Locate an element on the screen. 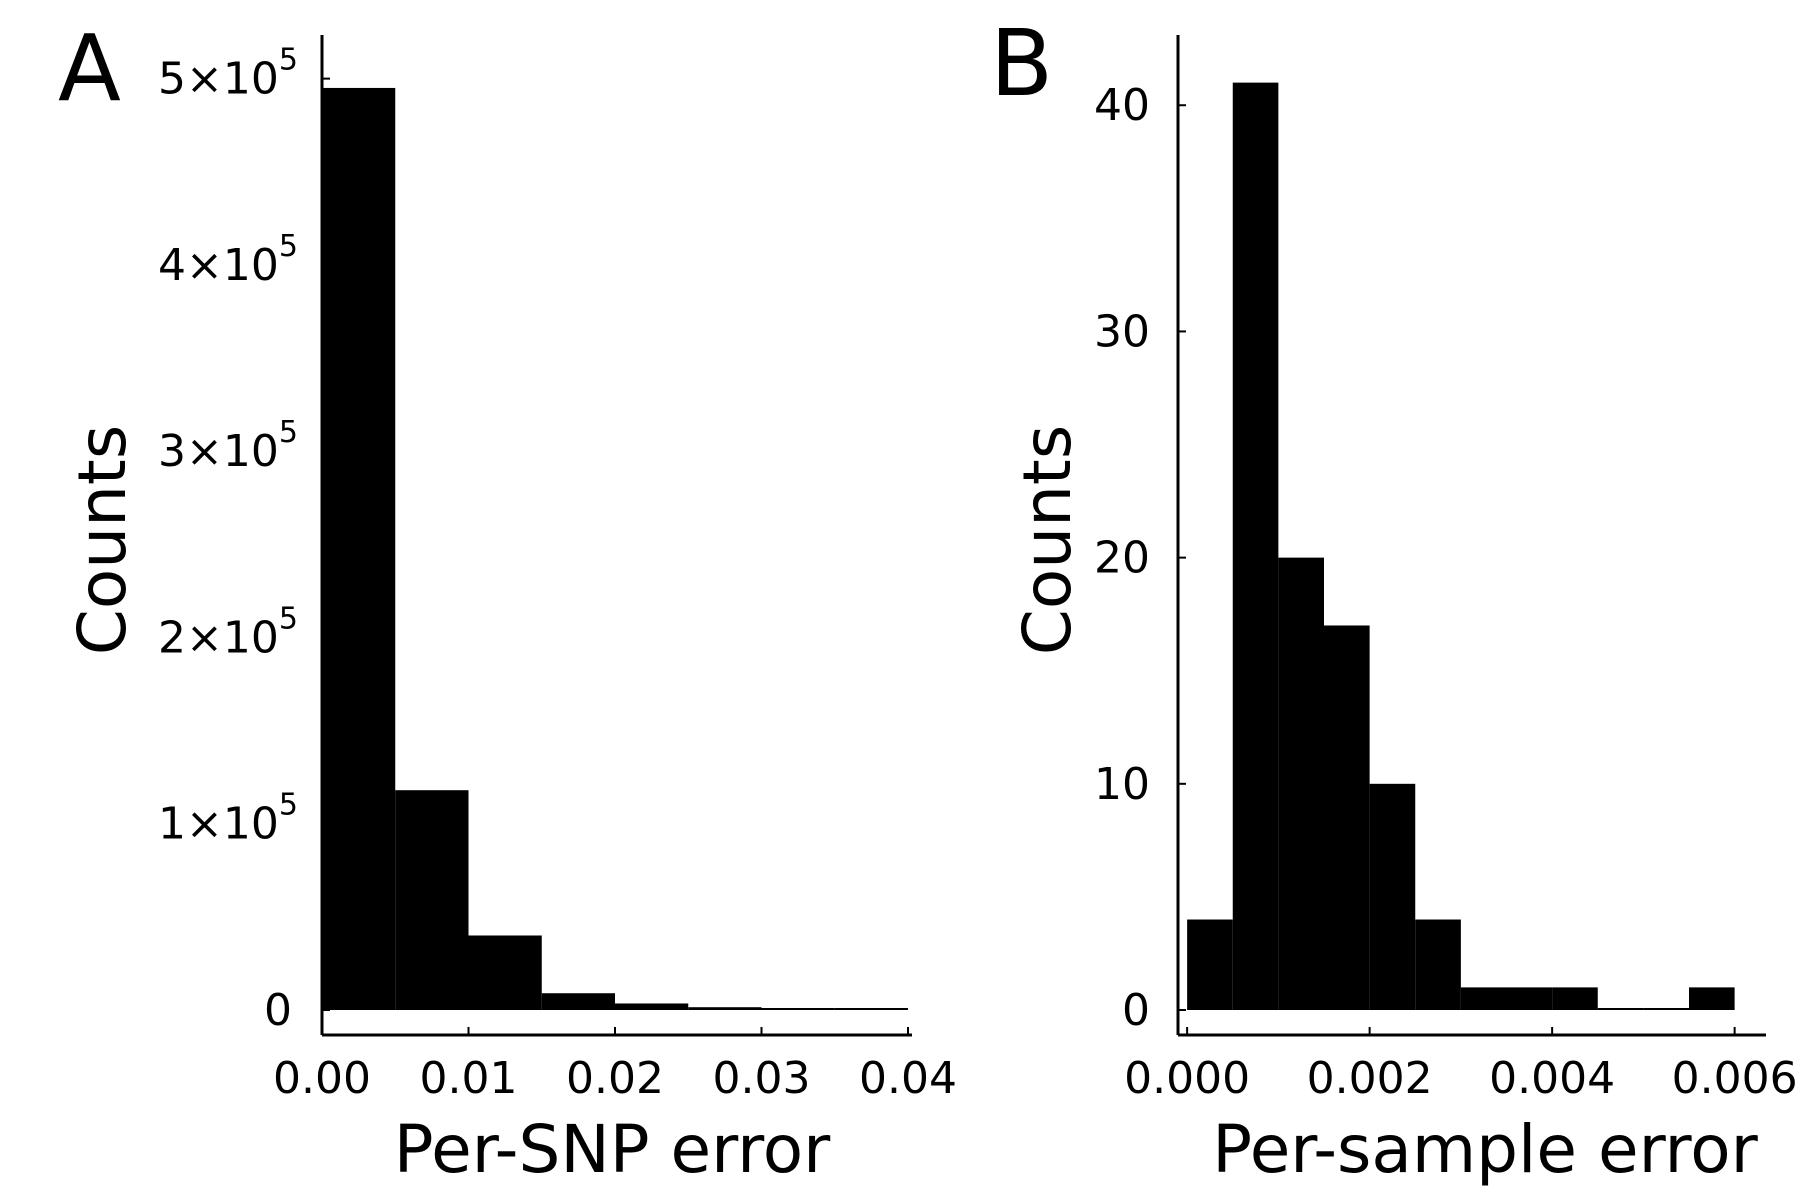  panel-b-y-axis-label: Counts is located at coordinates (1047, 540).